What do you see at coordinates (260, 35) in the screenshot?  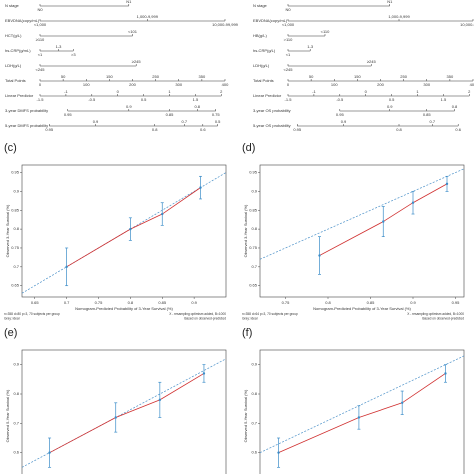 I see `row-name: HB(g/L)` at bounding box center [260, 35].